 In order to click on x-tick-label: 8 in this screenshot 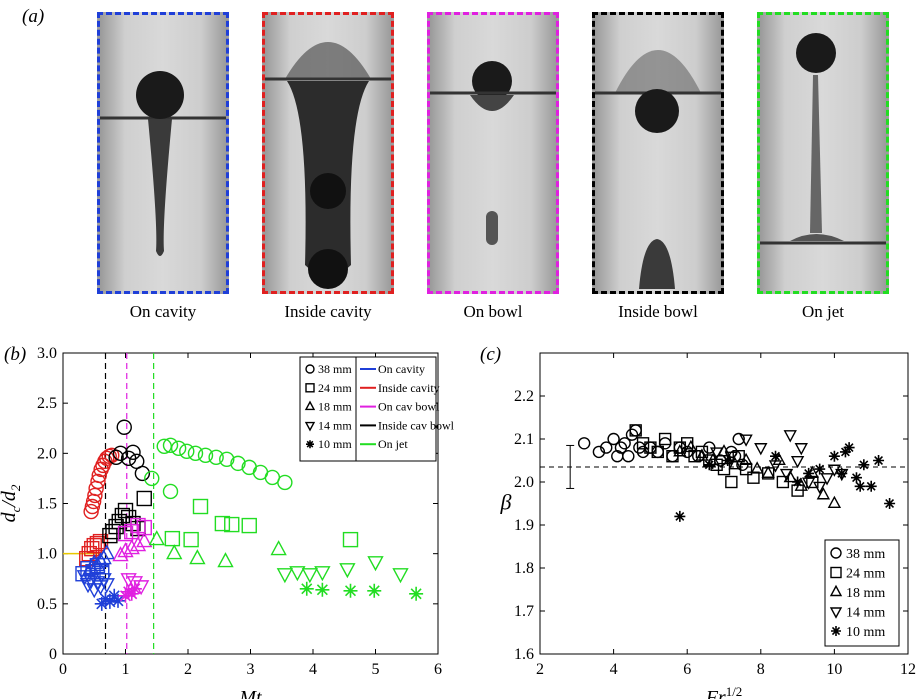, I will do `click(761, 669)`.